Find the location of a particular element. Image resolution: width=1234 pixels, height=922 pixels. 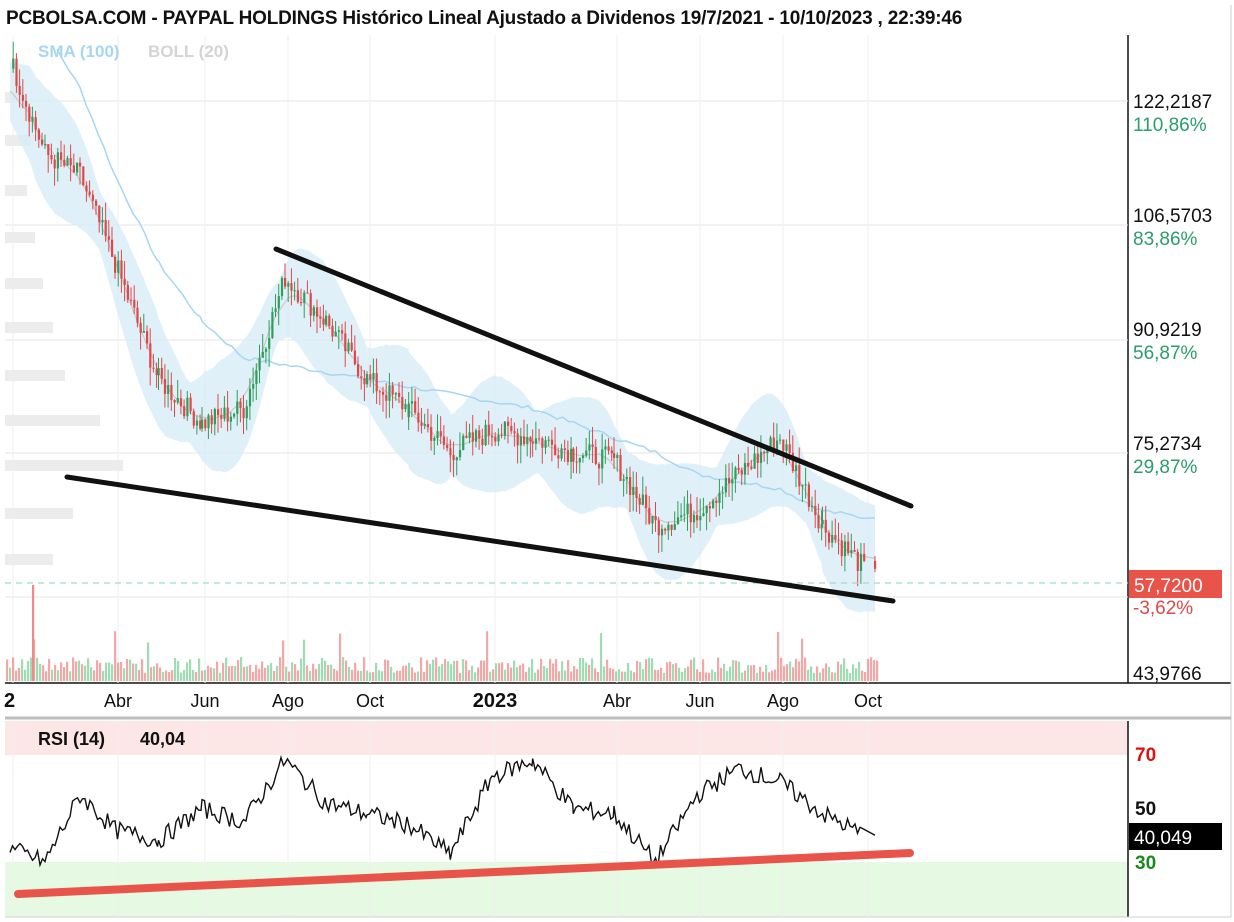

time-axis-label-2: Jun is located at coordinates (204, 701).